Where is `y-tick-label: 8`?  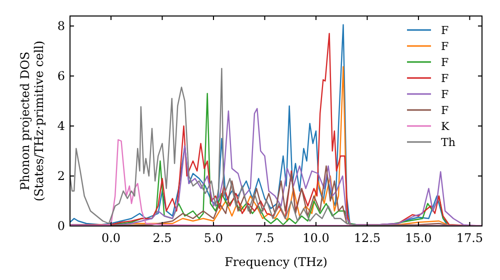 y-tick-label: 8 is located at coordinates (61, 26).